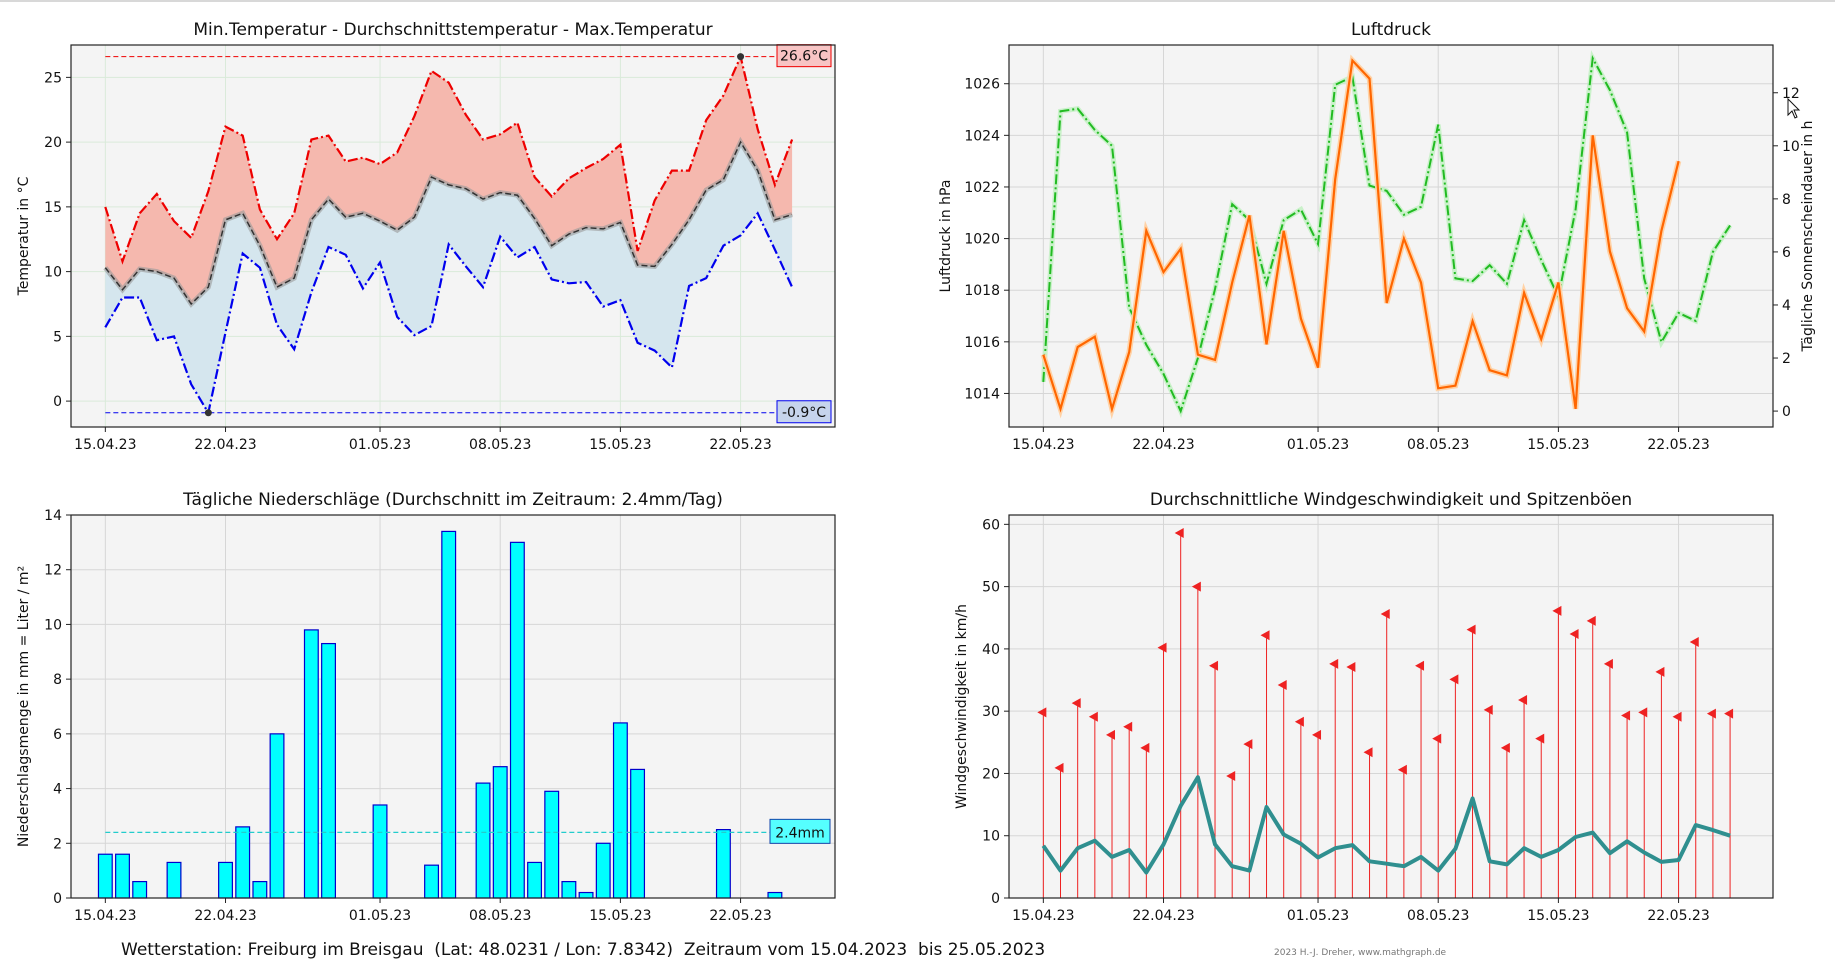 The height and width of the screenshot is (963, 1835). I want to click on y-tick-label: 5, so click(57, 337).